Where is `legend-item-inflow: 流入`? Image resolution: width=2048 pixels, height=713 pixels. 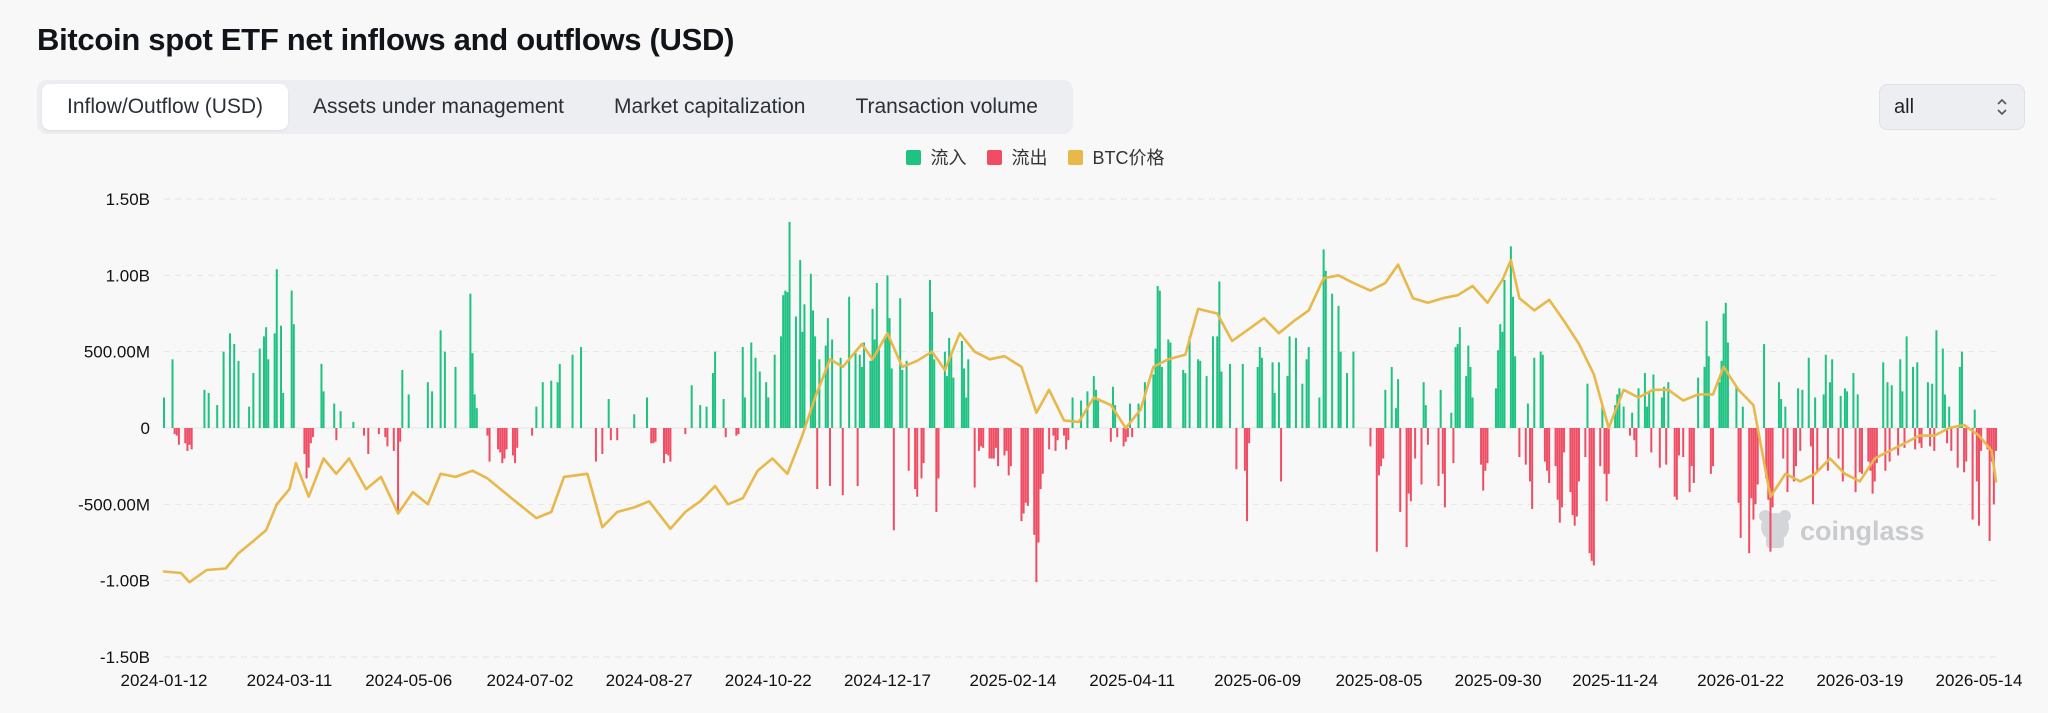
legend-item-inflow: 流入 is located at coordinates (936, 157).